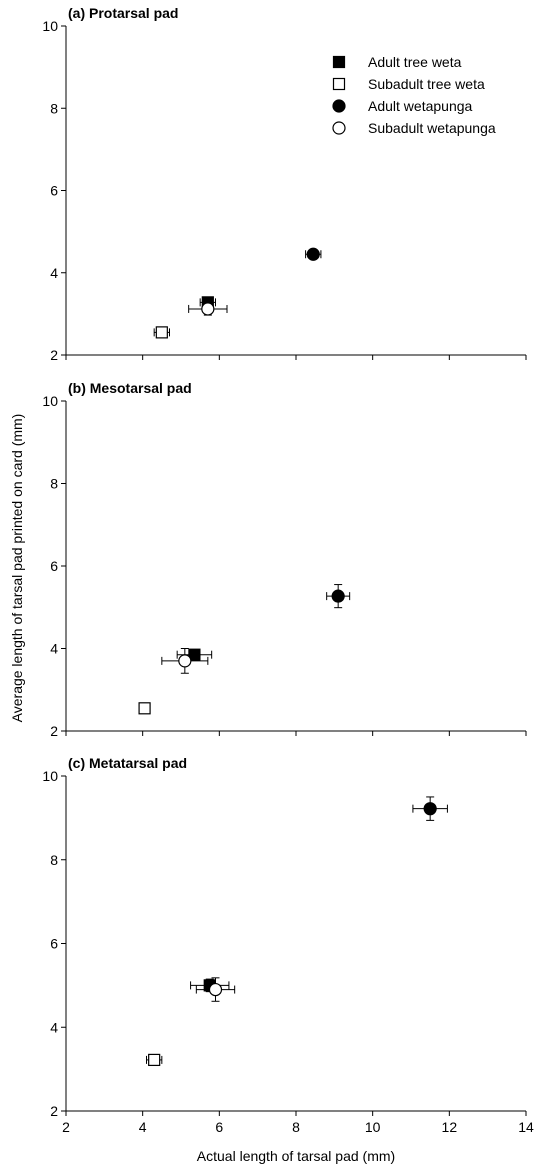 The image size is (537, 1168). I want to click on panel-title: (c) Metatarsal pad, so click(127, 763).